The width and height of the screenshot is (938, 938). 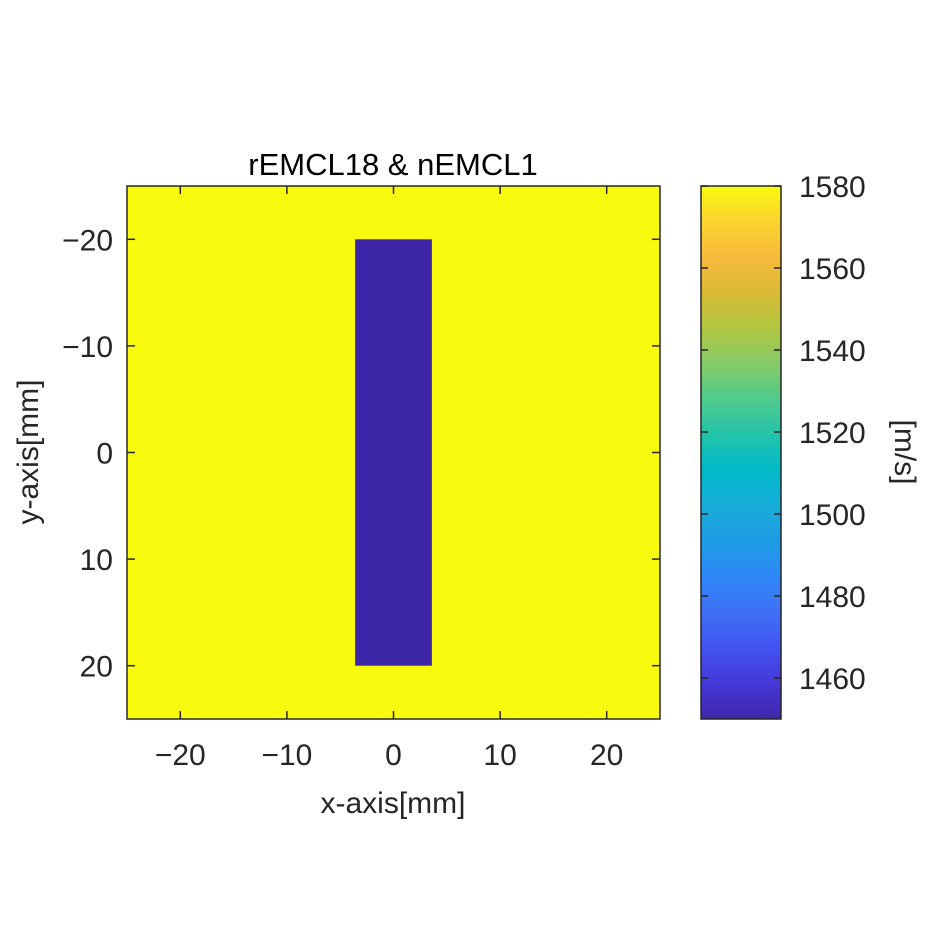 What do you see at coordinates (28, 452) in the screenshot?
I see `y-axis-label: y-axis[mm]` at bounding box center [28, 452].